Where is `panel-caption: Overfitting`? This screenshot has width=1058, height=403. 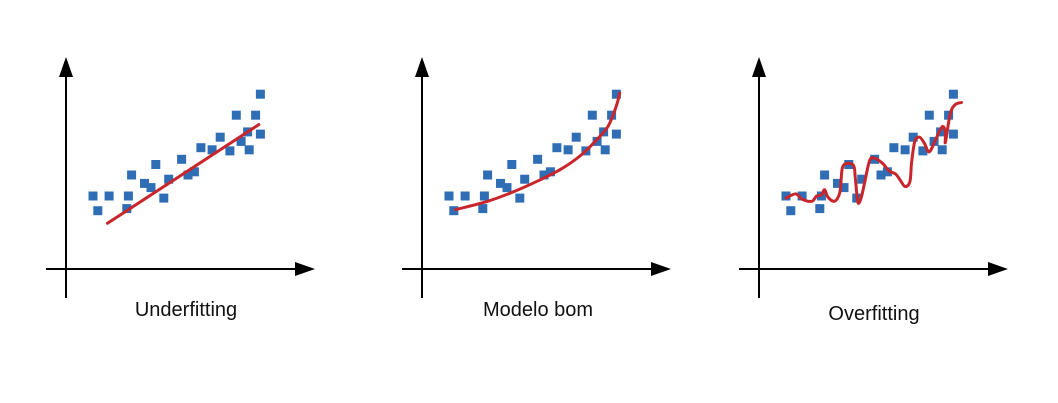 panel-caption: Overfitting is located at coordinates (873, 314).